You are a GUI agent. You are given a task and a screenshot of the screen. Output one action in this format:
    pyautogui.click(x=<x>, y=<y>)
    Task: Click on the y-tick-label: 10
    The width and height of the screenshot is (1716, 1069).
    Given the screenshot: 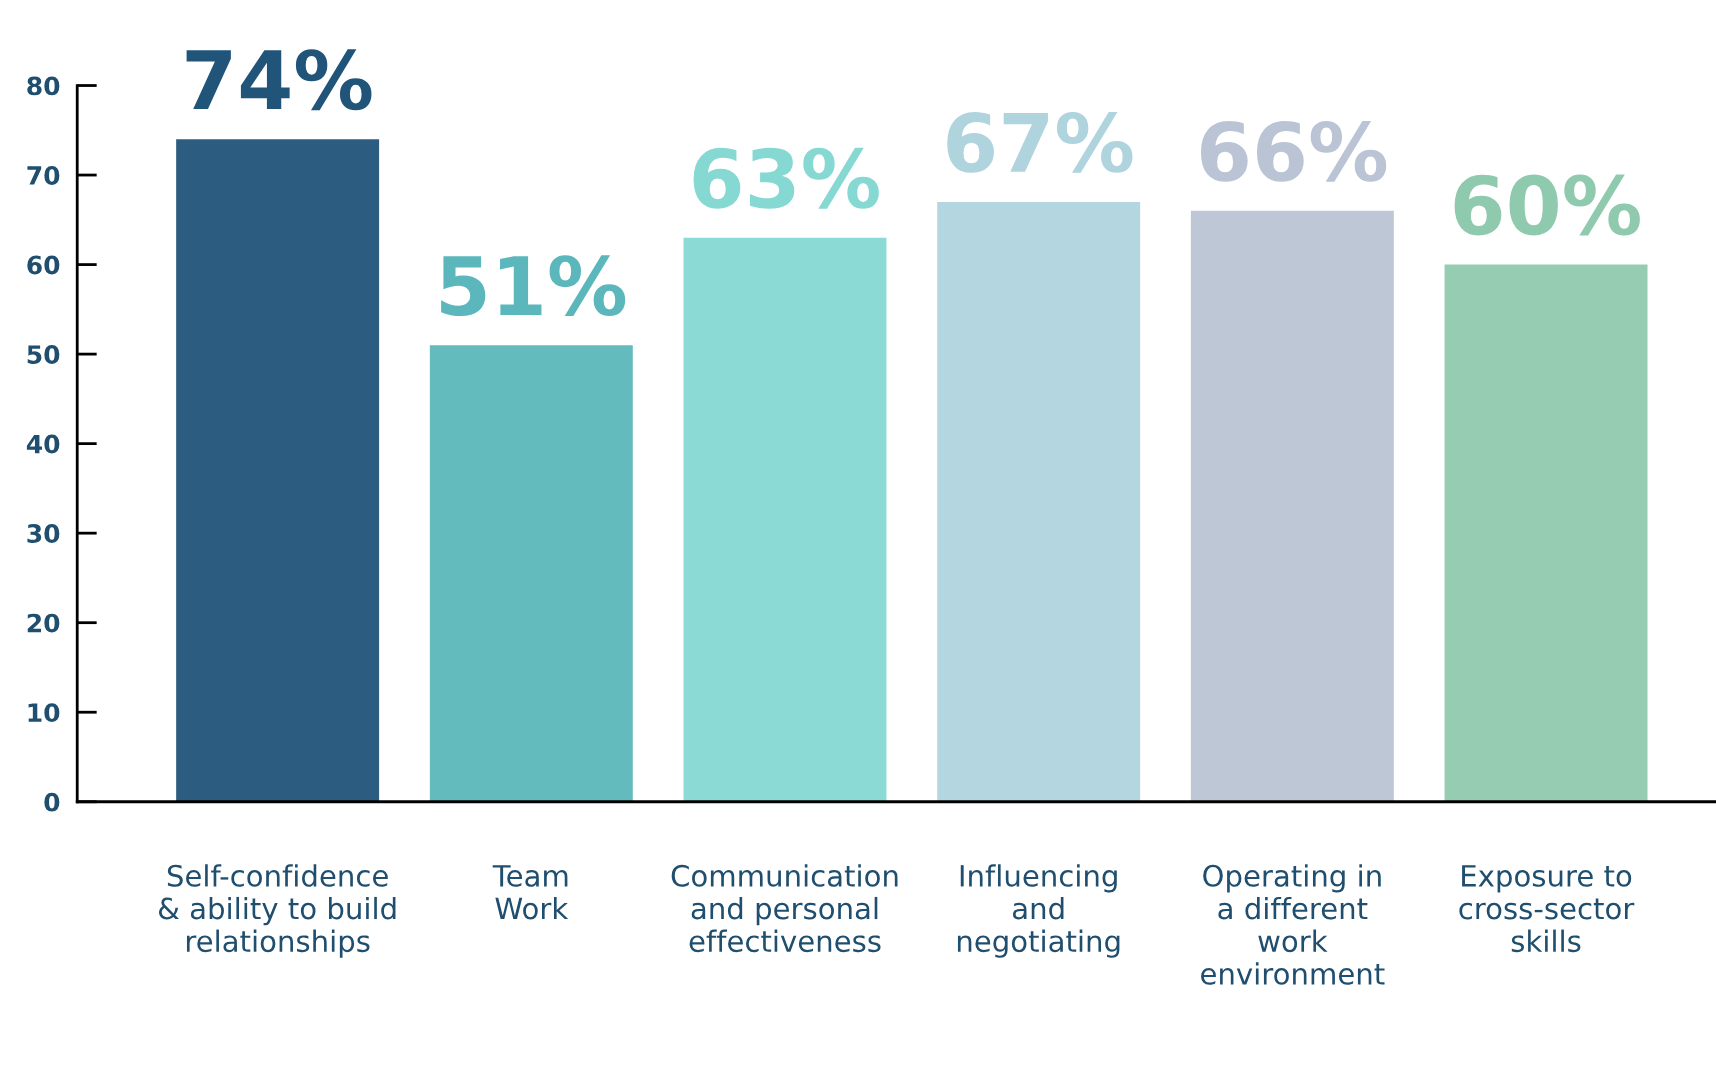 What is the action you would take?
    pyautogui.click(x=44, y=713)
    